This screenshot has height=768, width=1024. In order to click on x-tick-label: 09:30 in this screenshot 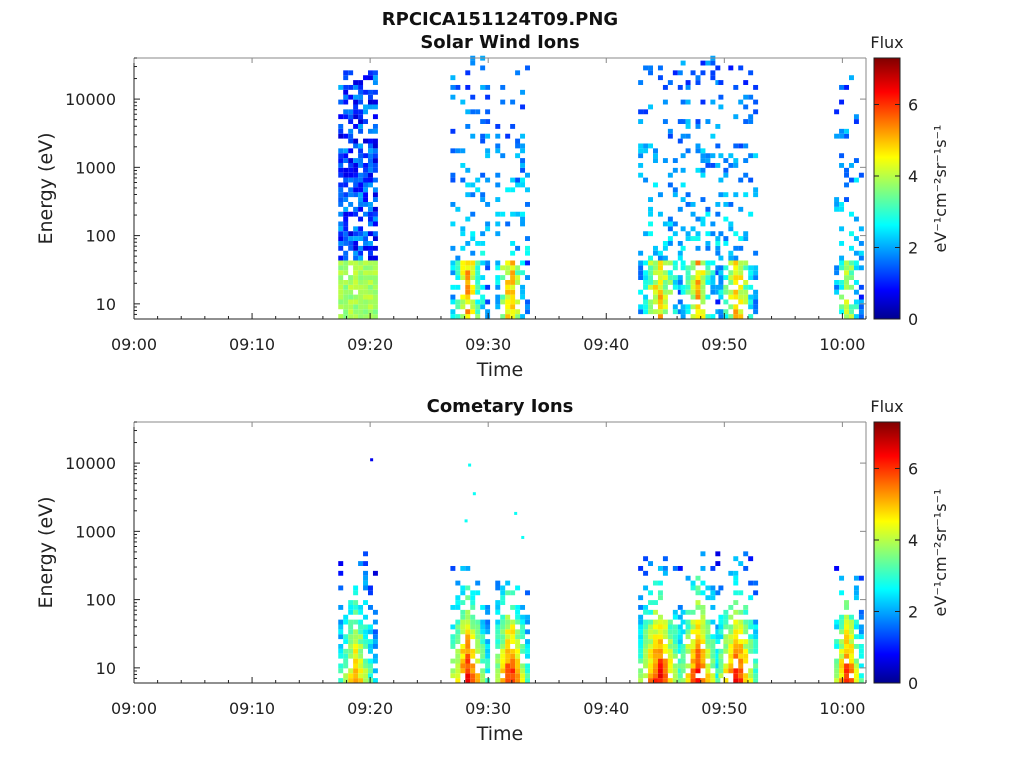, I will do `click(488, 344)`.